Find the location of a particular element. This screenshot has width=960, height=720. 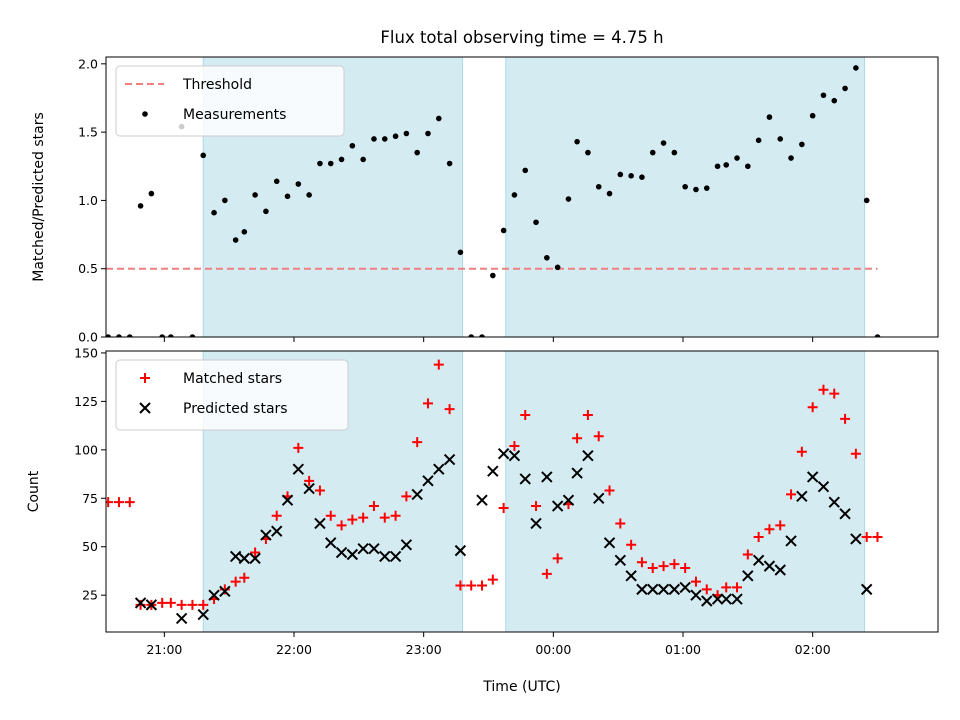

y-tick-label: 25 is located at coordinates (90, 595).